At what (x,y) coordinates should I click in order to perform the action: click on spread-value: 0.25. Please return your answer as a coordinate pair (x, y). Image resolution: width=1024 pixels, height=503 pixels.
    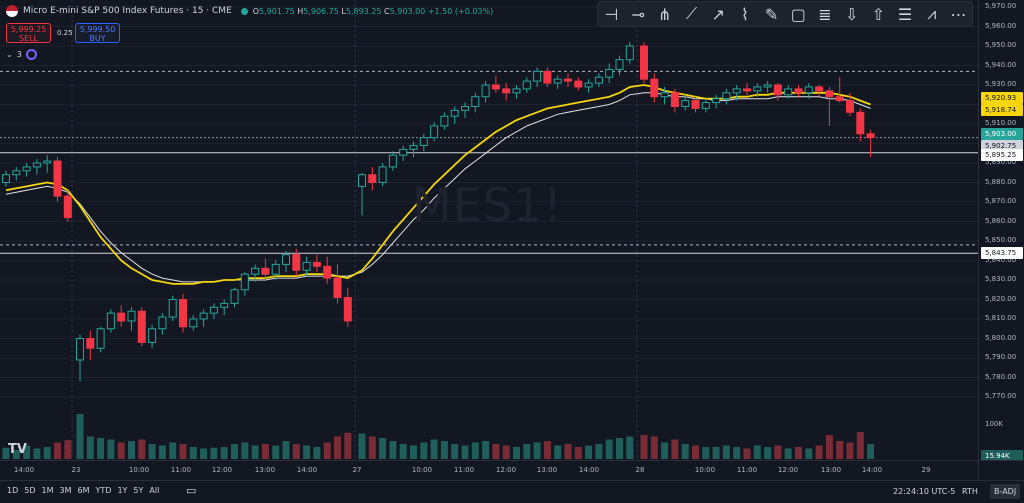
    Looking at the image, I should click on (65, 33).